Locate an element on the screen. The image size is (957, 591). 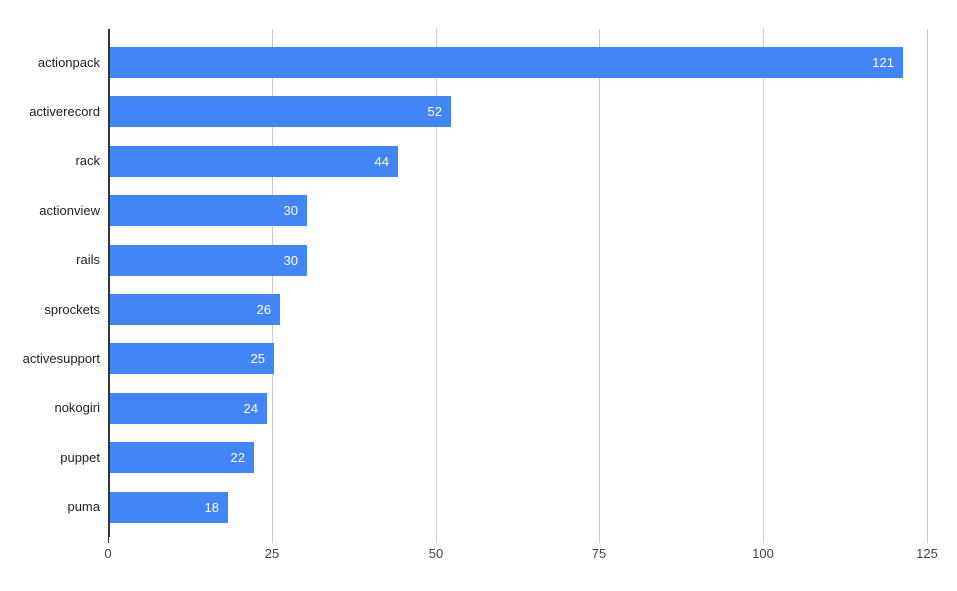
x-tick-label: 100 is located at coordinates (763, 553).